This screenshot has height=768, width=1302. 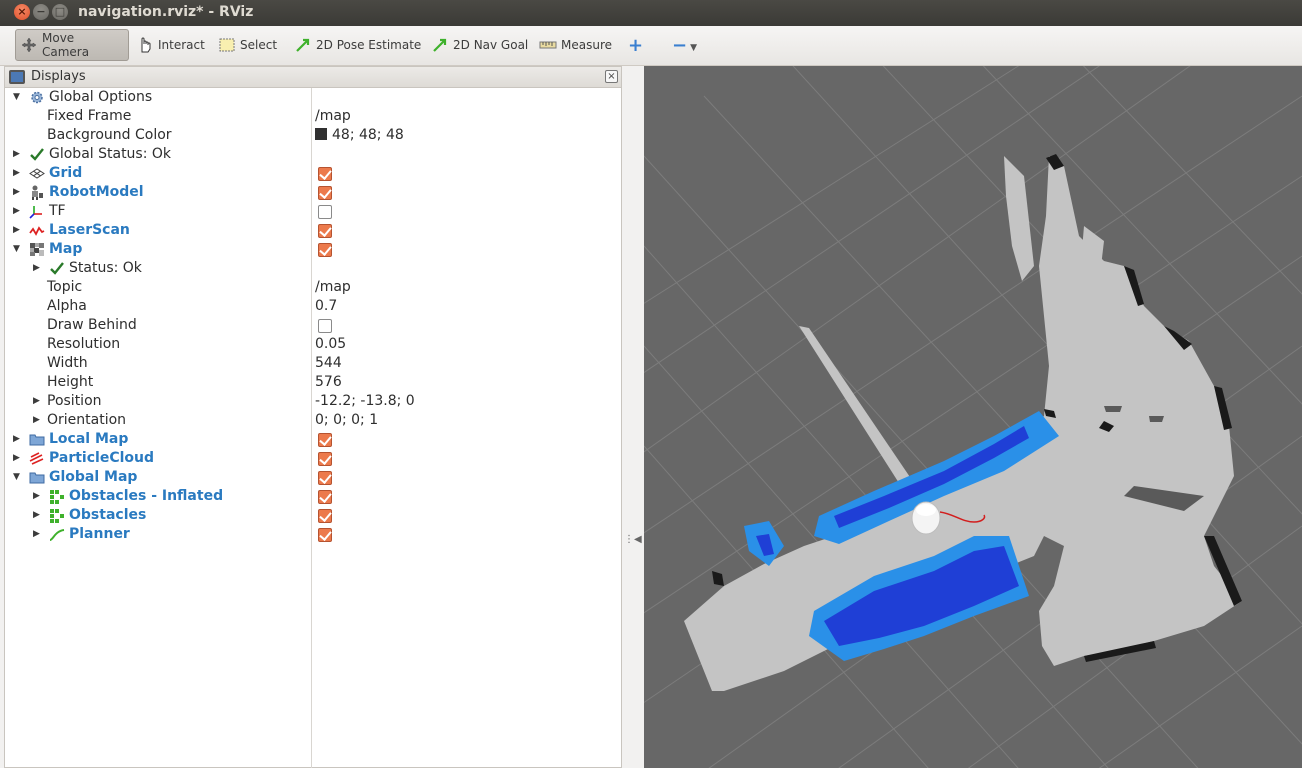 I want to click on global-options-label: Global Options, so click(x=101, y=97).